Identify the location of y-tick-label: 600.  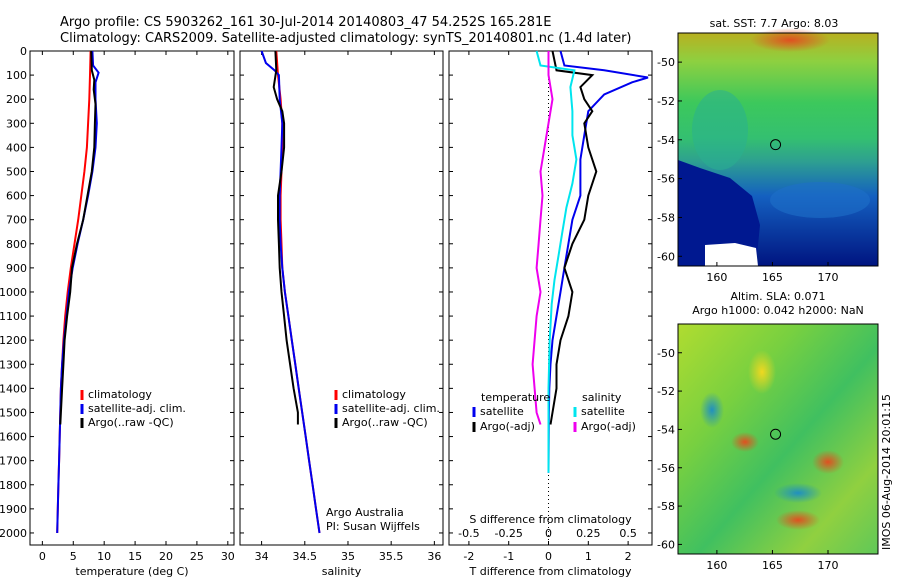
(16, 196).